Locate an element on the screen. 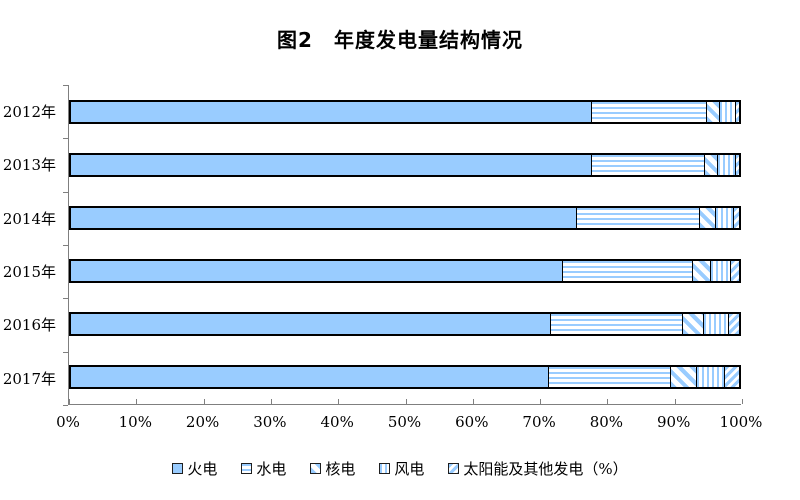  stacked-bar-2017年 is located at coordinates (405, 377).